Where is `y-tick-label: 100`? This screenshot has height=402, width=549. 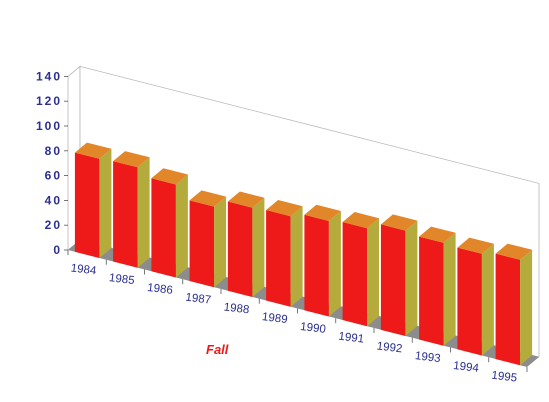 y-tick-label: 100 is located at coordinates (49, 126).